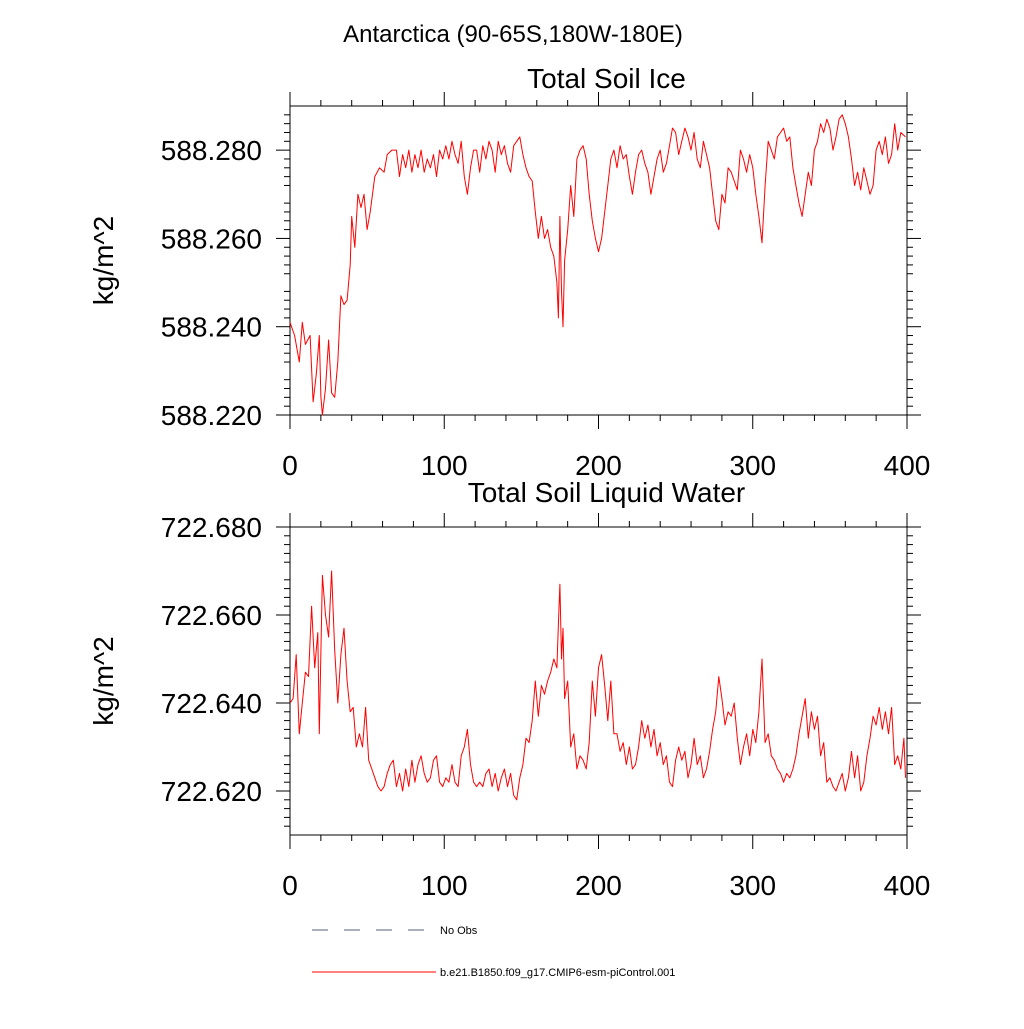  Describe the element at coordinates (606, 78) in the screenshot. I see `panel-title: Total Soil Ice` at that location.